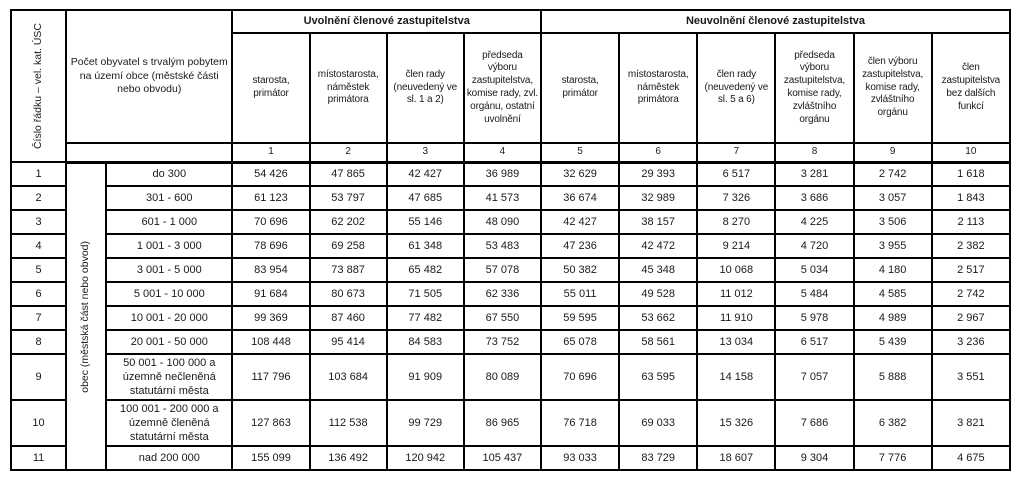 This screenshot has height=491, width=1022. Describe the element at coordinates (38, 246) in the screenshot. I see `row-number: 4` at that location.